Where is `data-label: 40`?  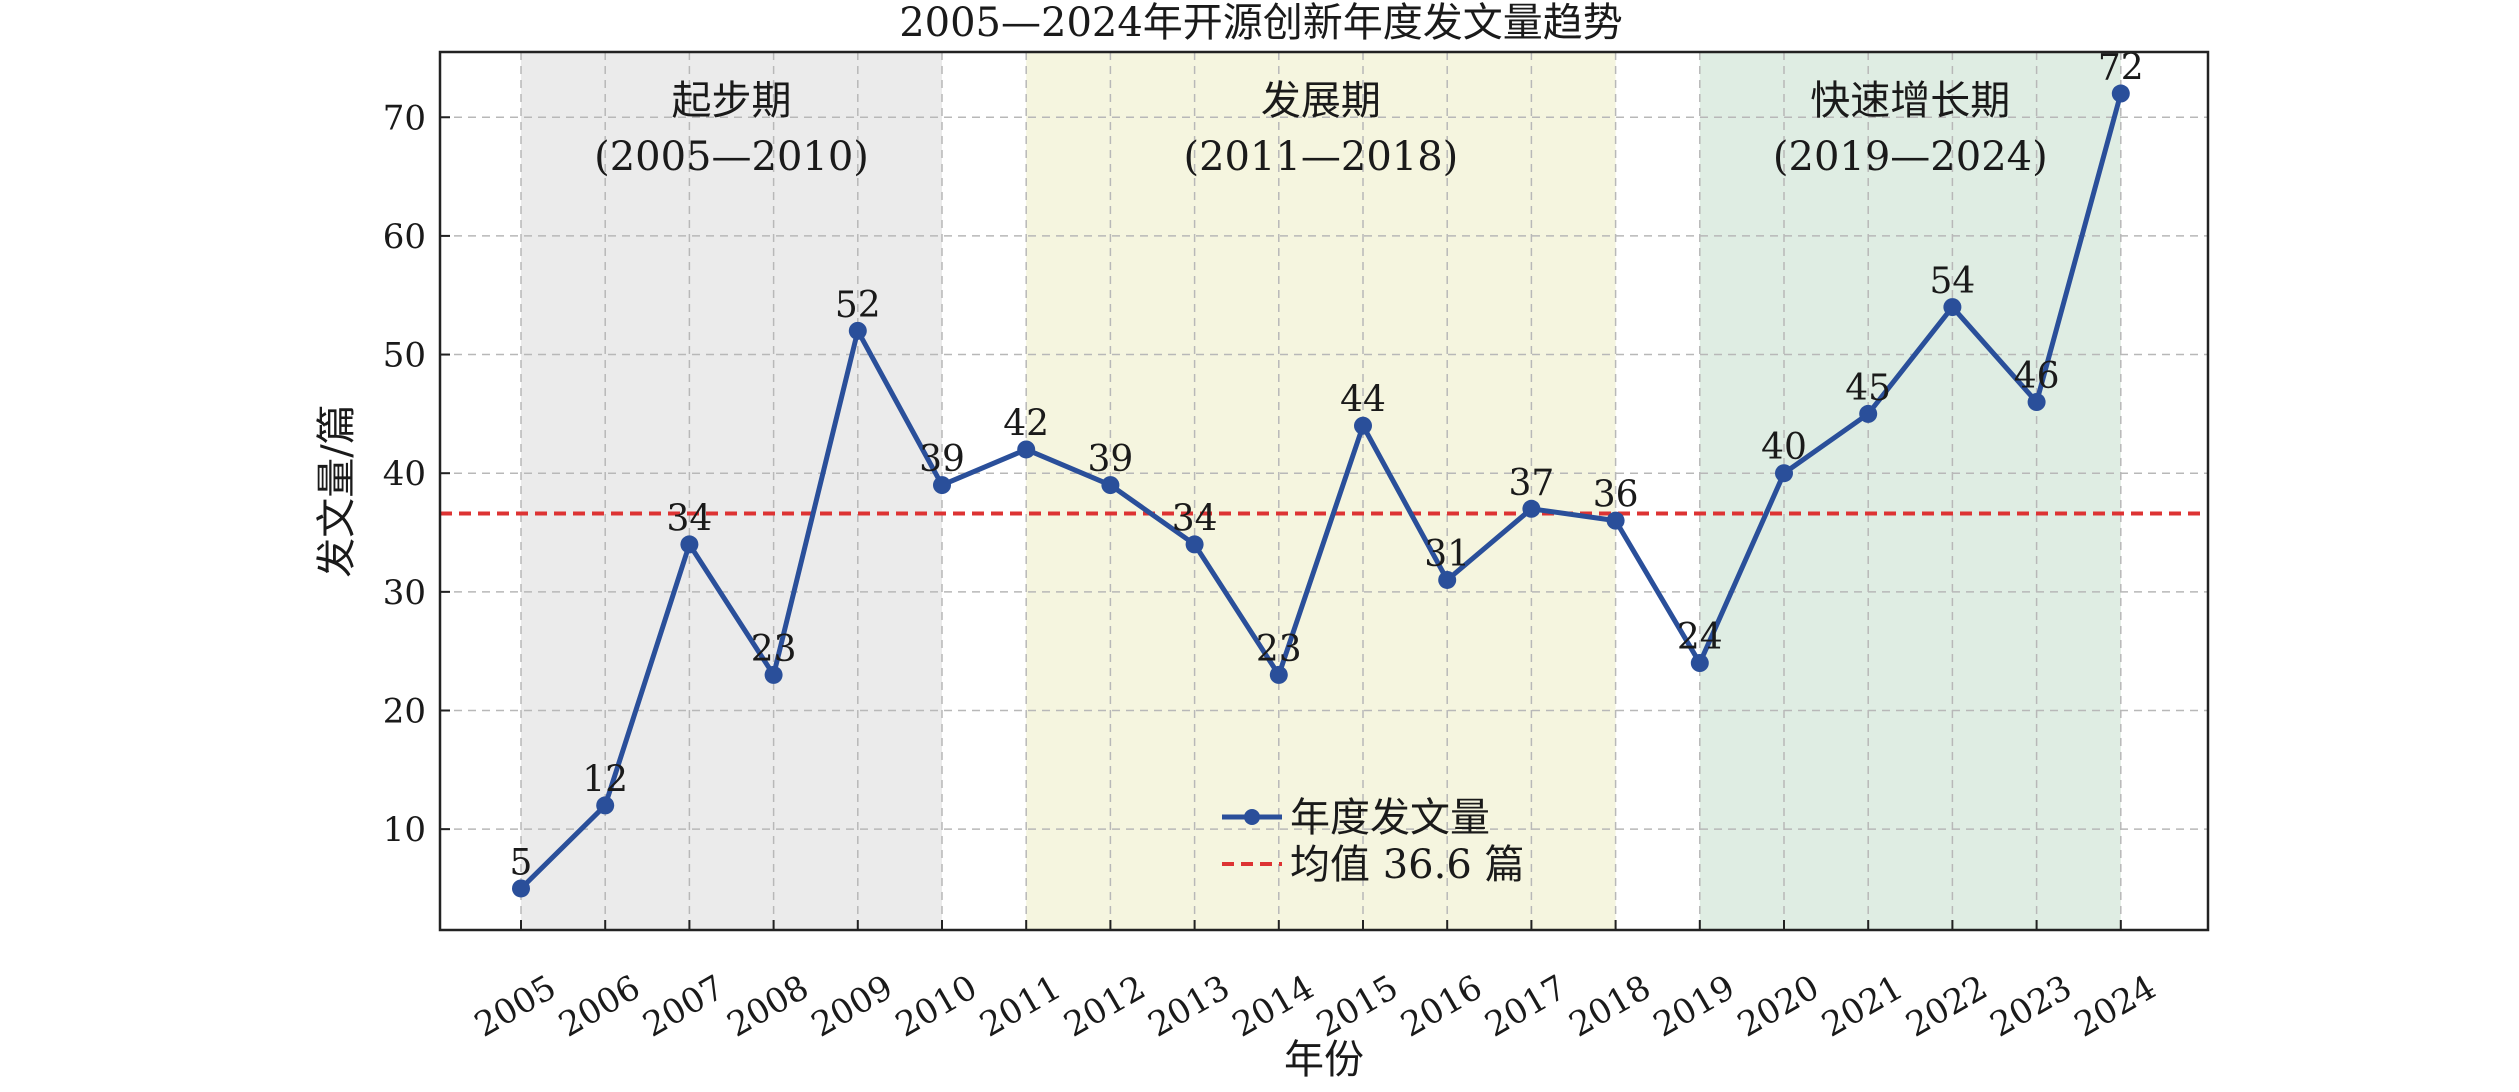 data-label: 40 is located at coordinates (1784, 447).